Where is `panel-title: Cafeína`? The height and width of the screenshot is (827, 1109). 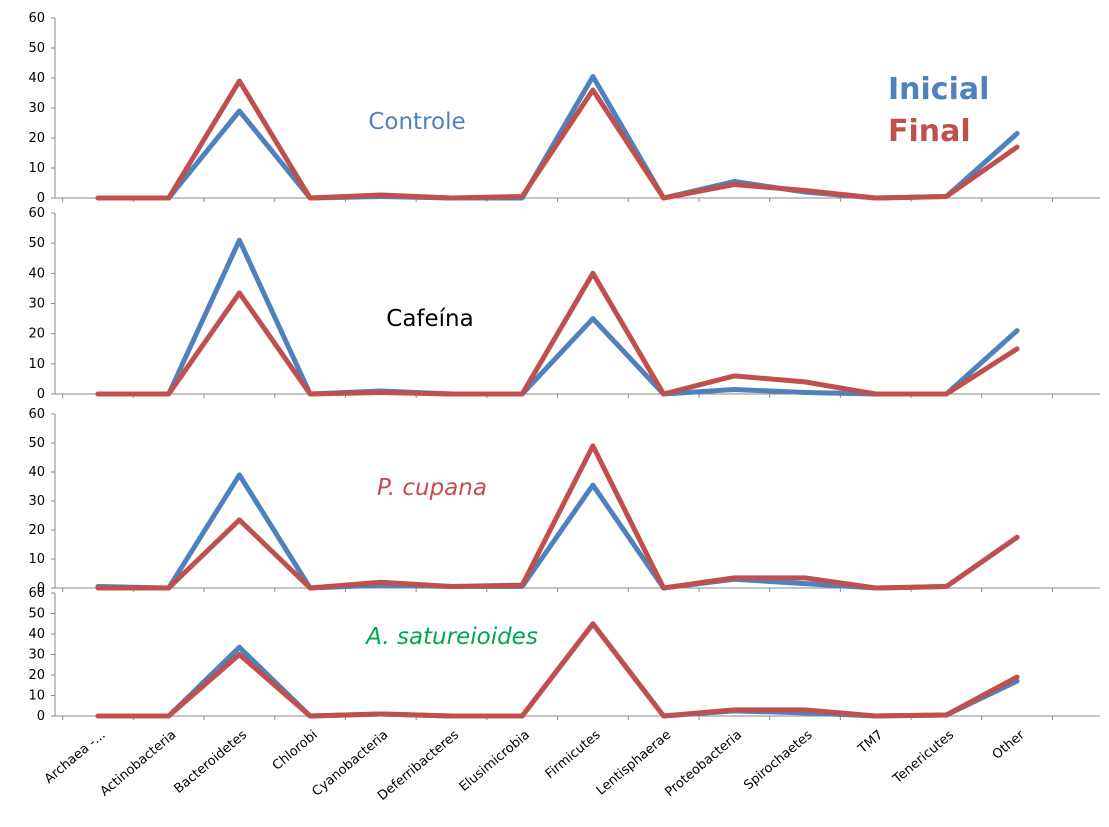 panel-title: Cafeína is located at coordinates (429, 319).